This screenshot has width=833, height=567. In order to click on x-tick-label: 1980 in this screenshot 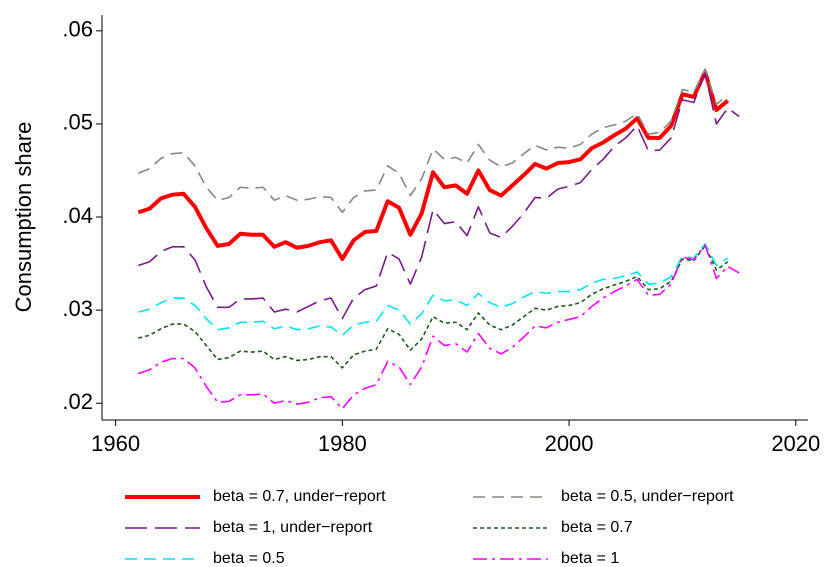, I will do `click(342, 443)`.